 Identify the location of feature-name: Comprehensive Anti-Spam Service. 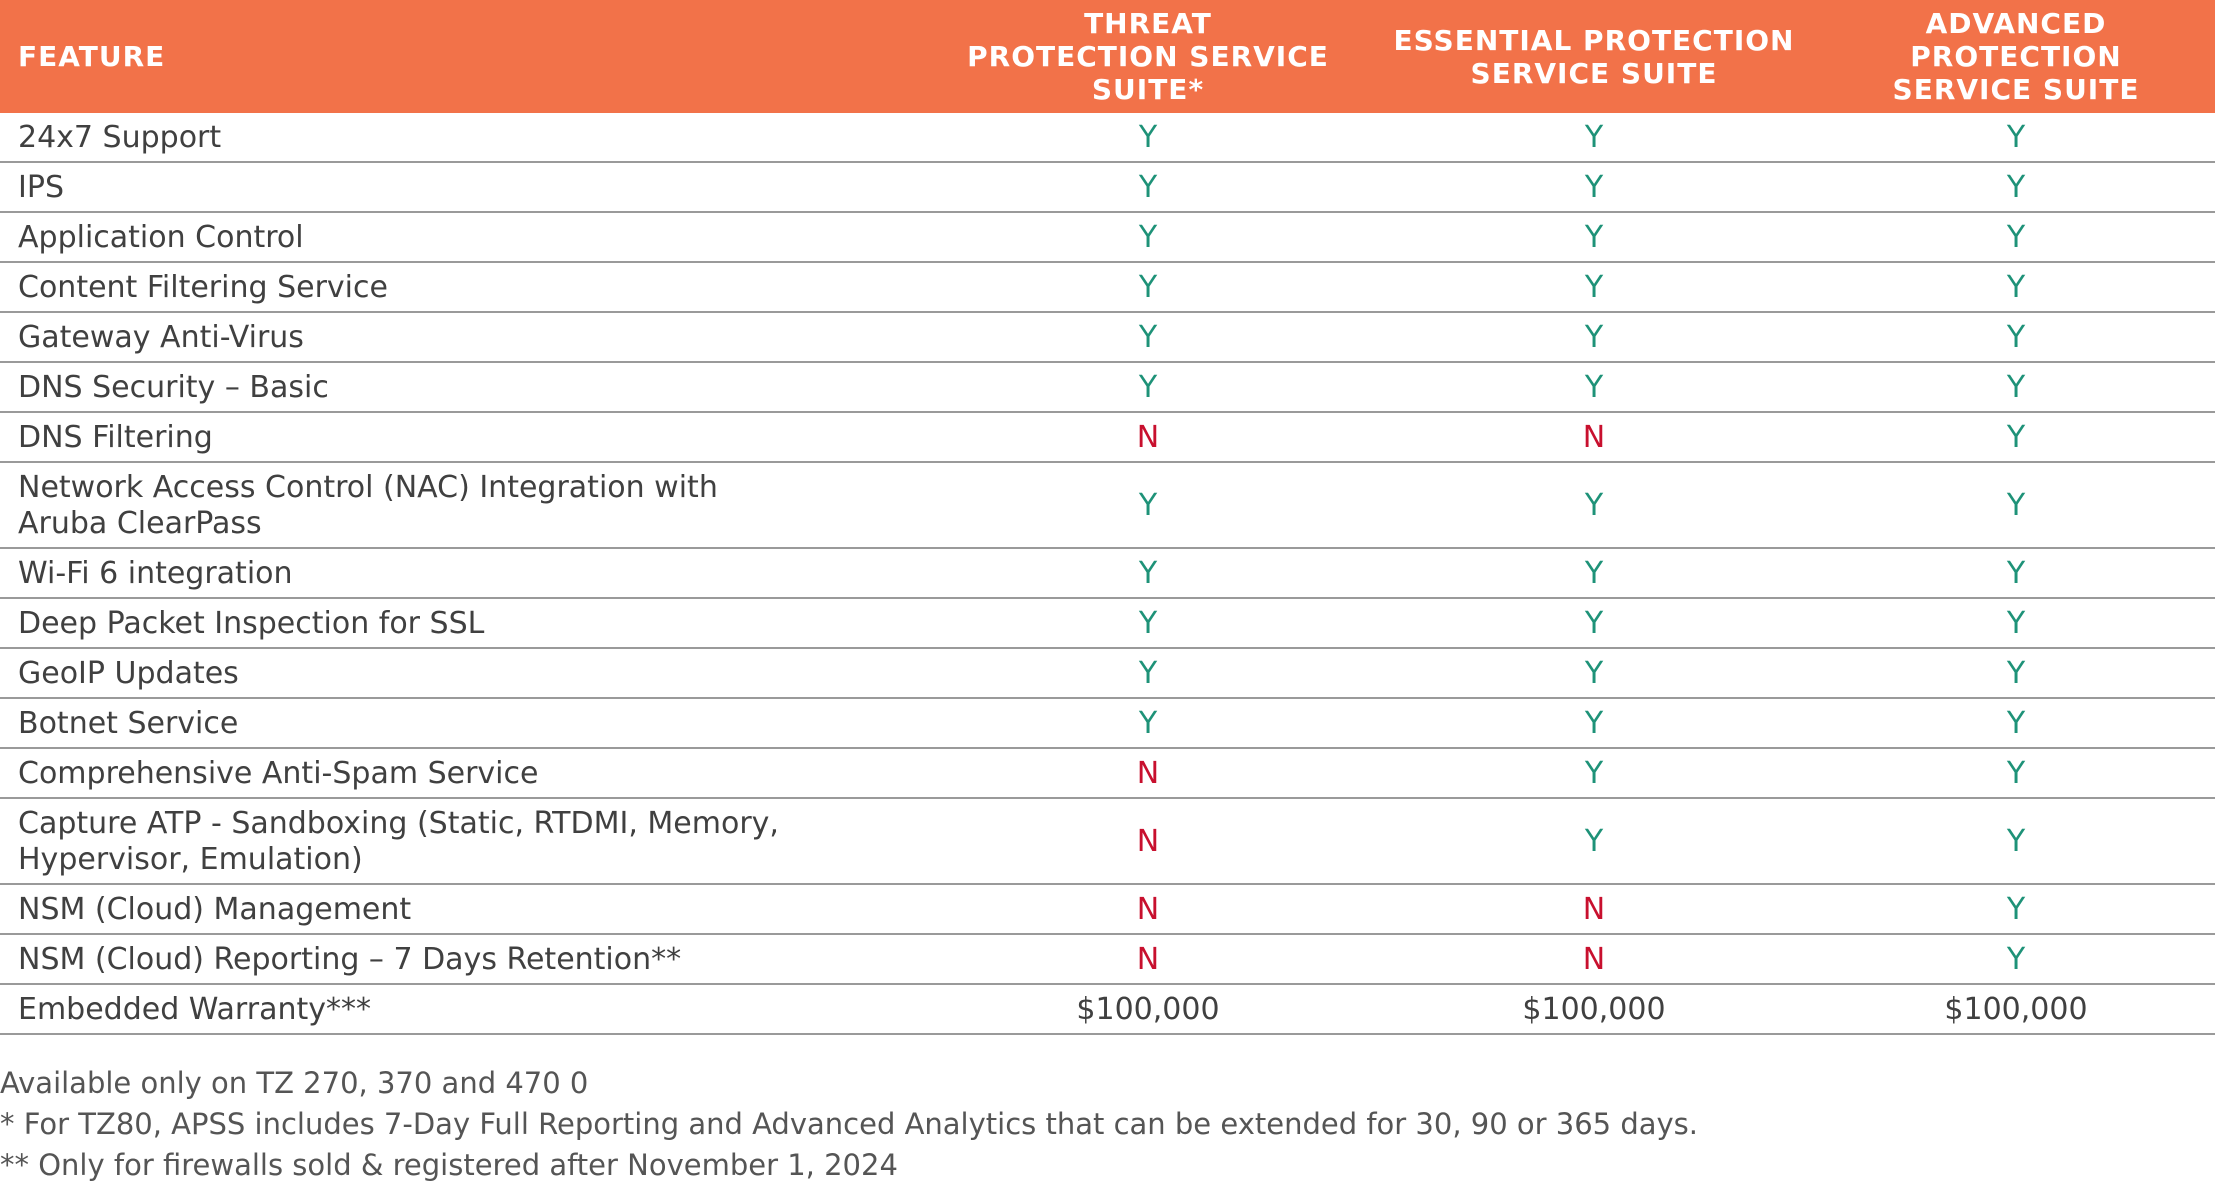
(462, 773).